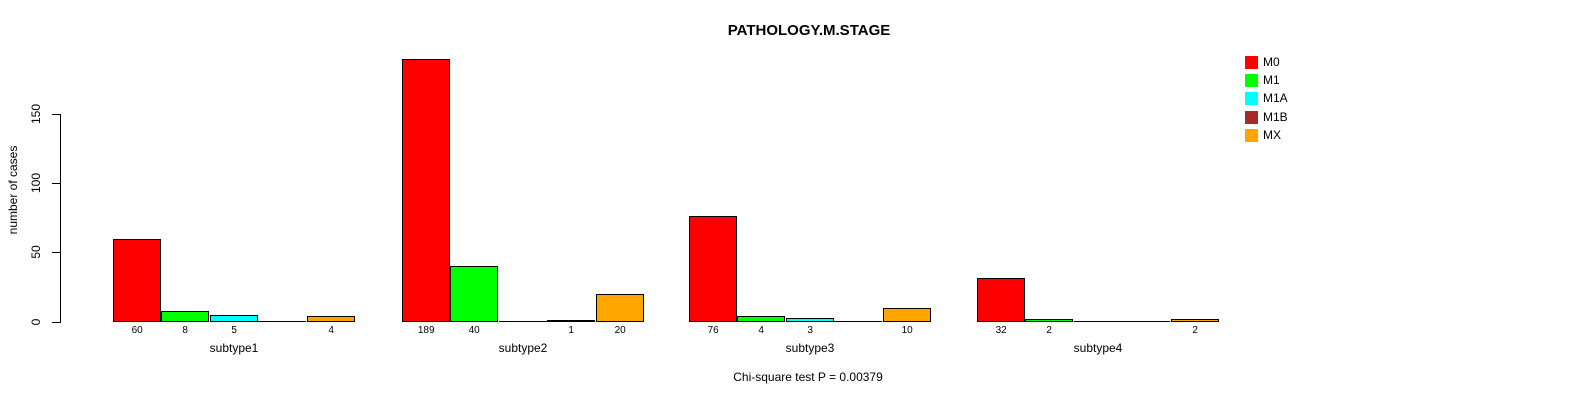 The width and height of the screenshot is (1590, 400). Describe the element at coordinates (282, 321) in the screenshot. I see `bar-m1b-subtype1-zero` at that location.